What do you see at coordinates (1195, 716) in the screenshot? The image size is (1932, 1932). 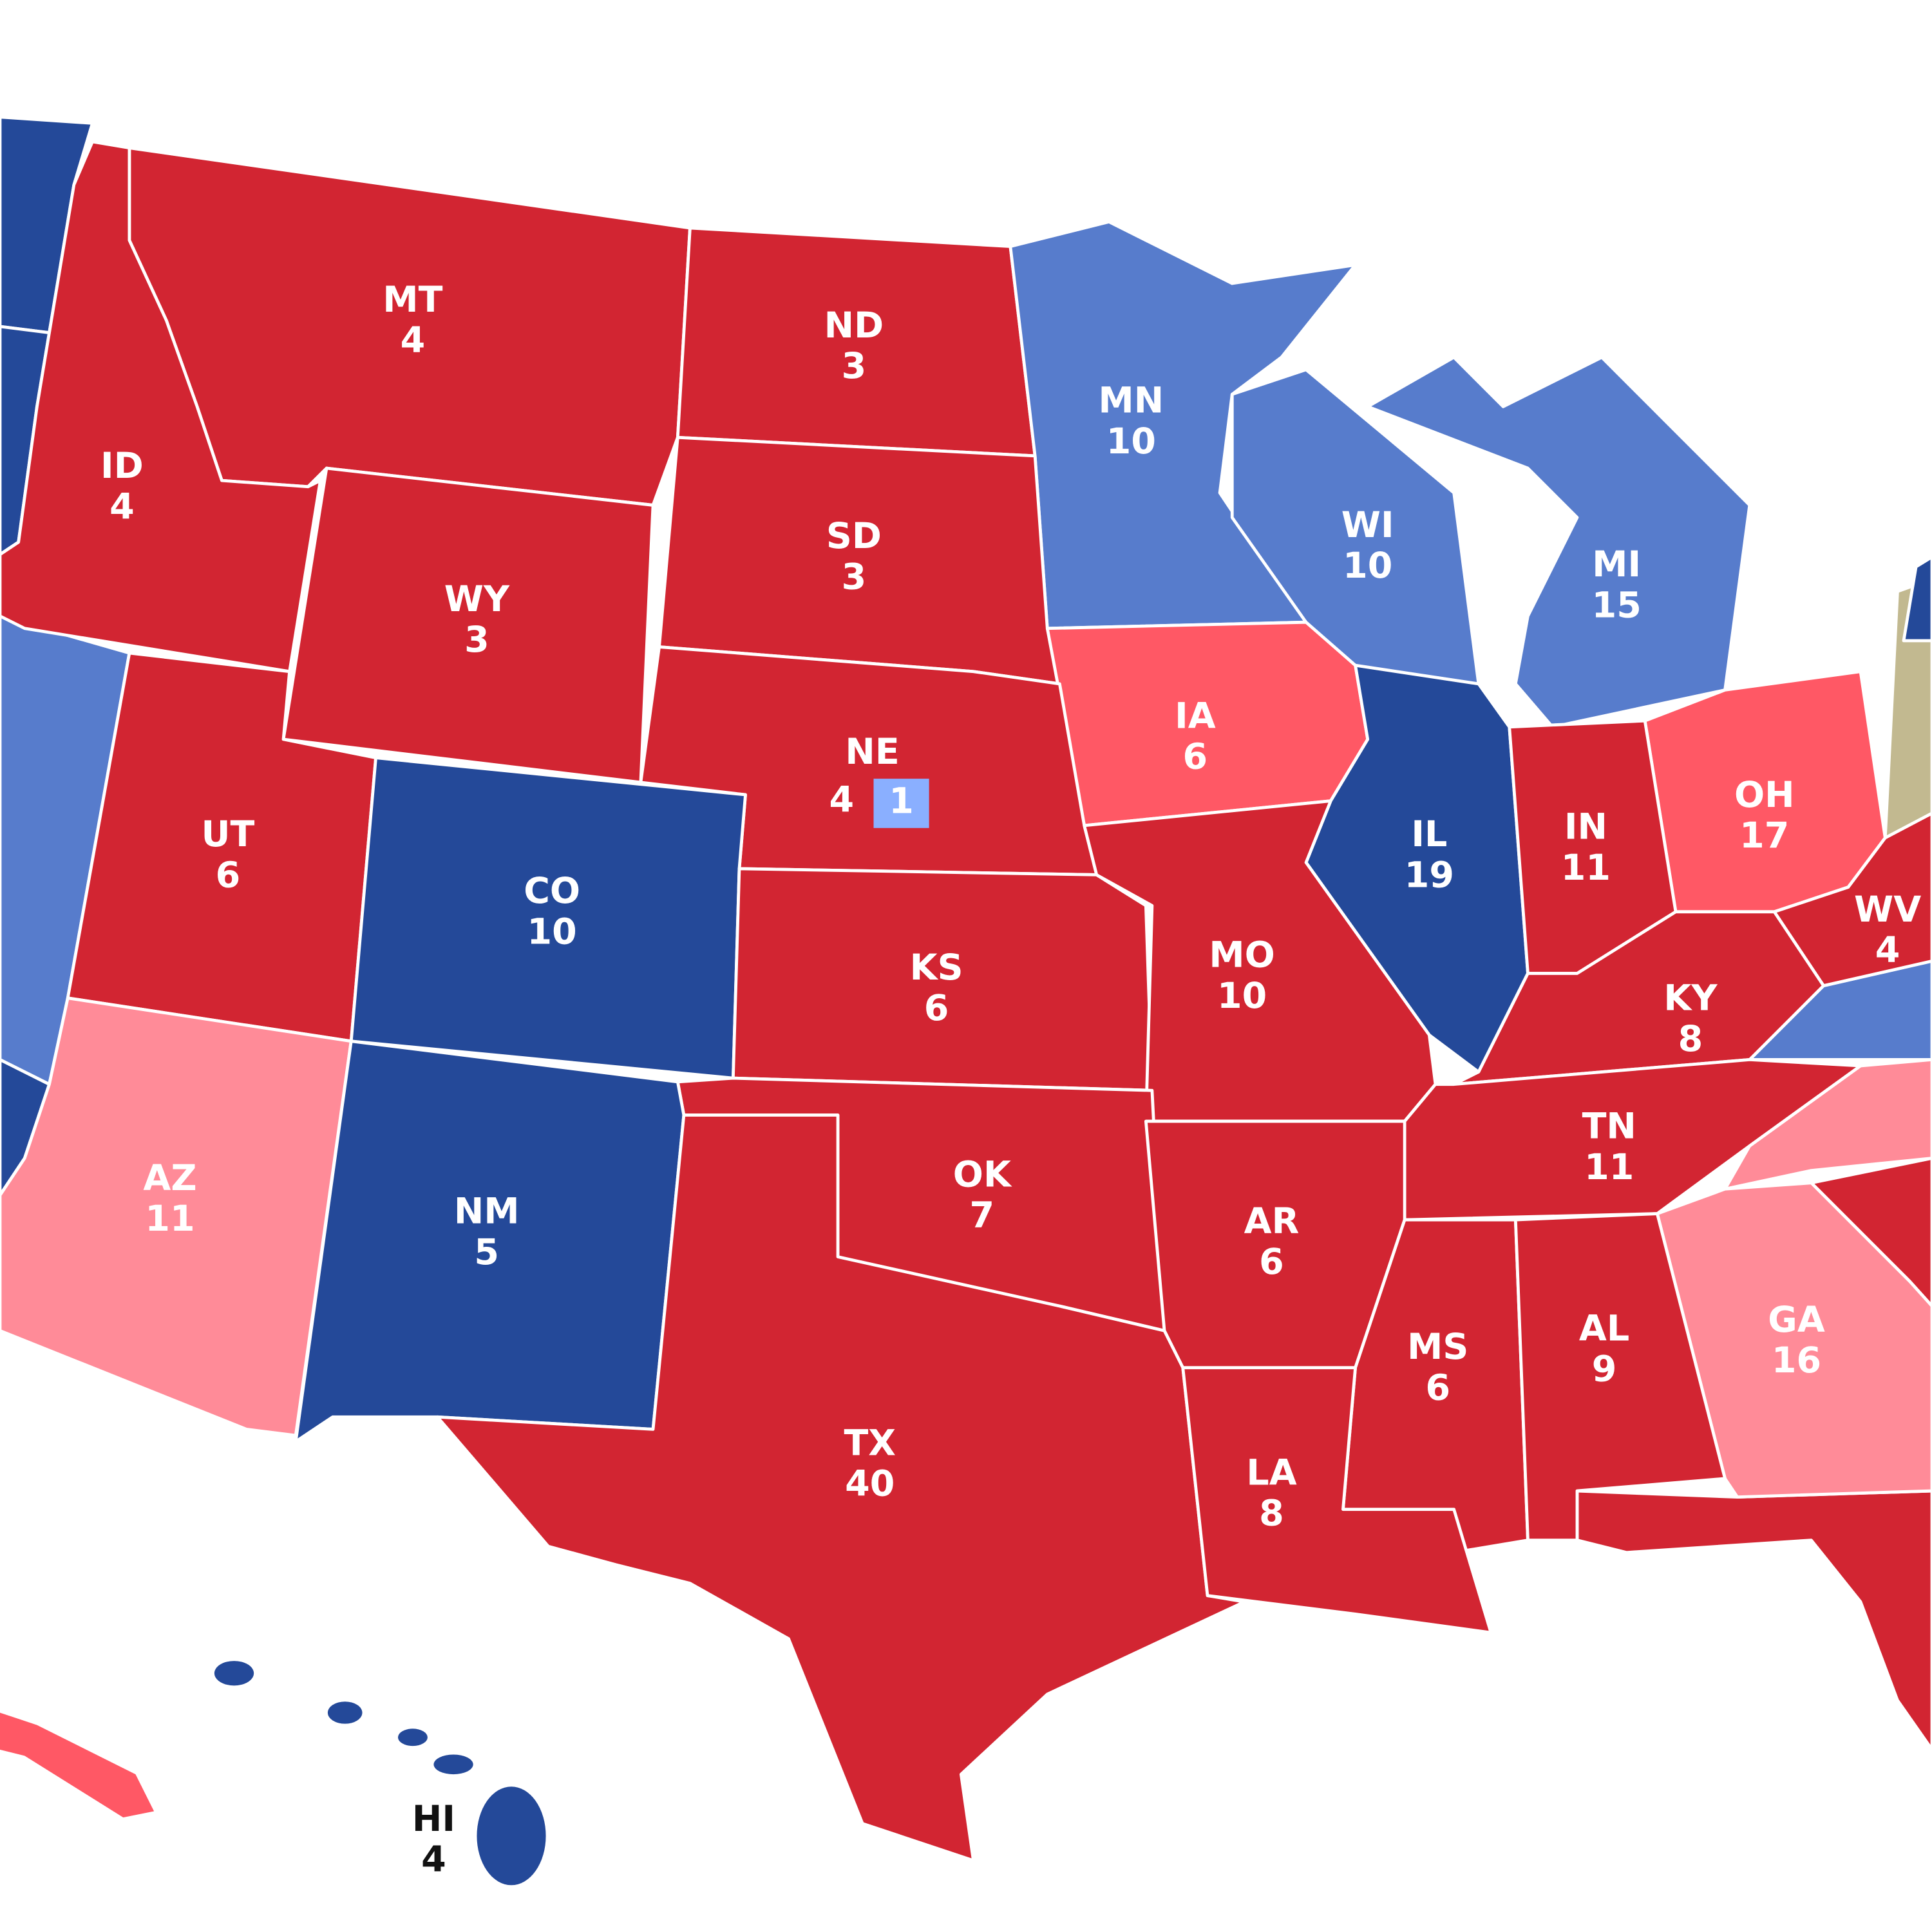 I see `state-abbr: IA` at bounding box center [1195, 716].